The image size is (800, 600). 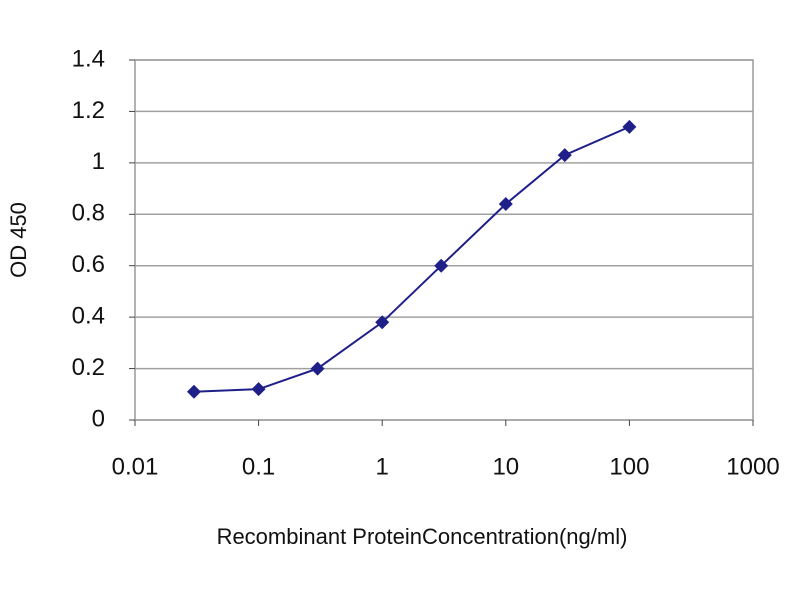 I want to click on x-tick-label: 1000, so click(x=752, y=466).